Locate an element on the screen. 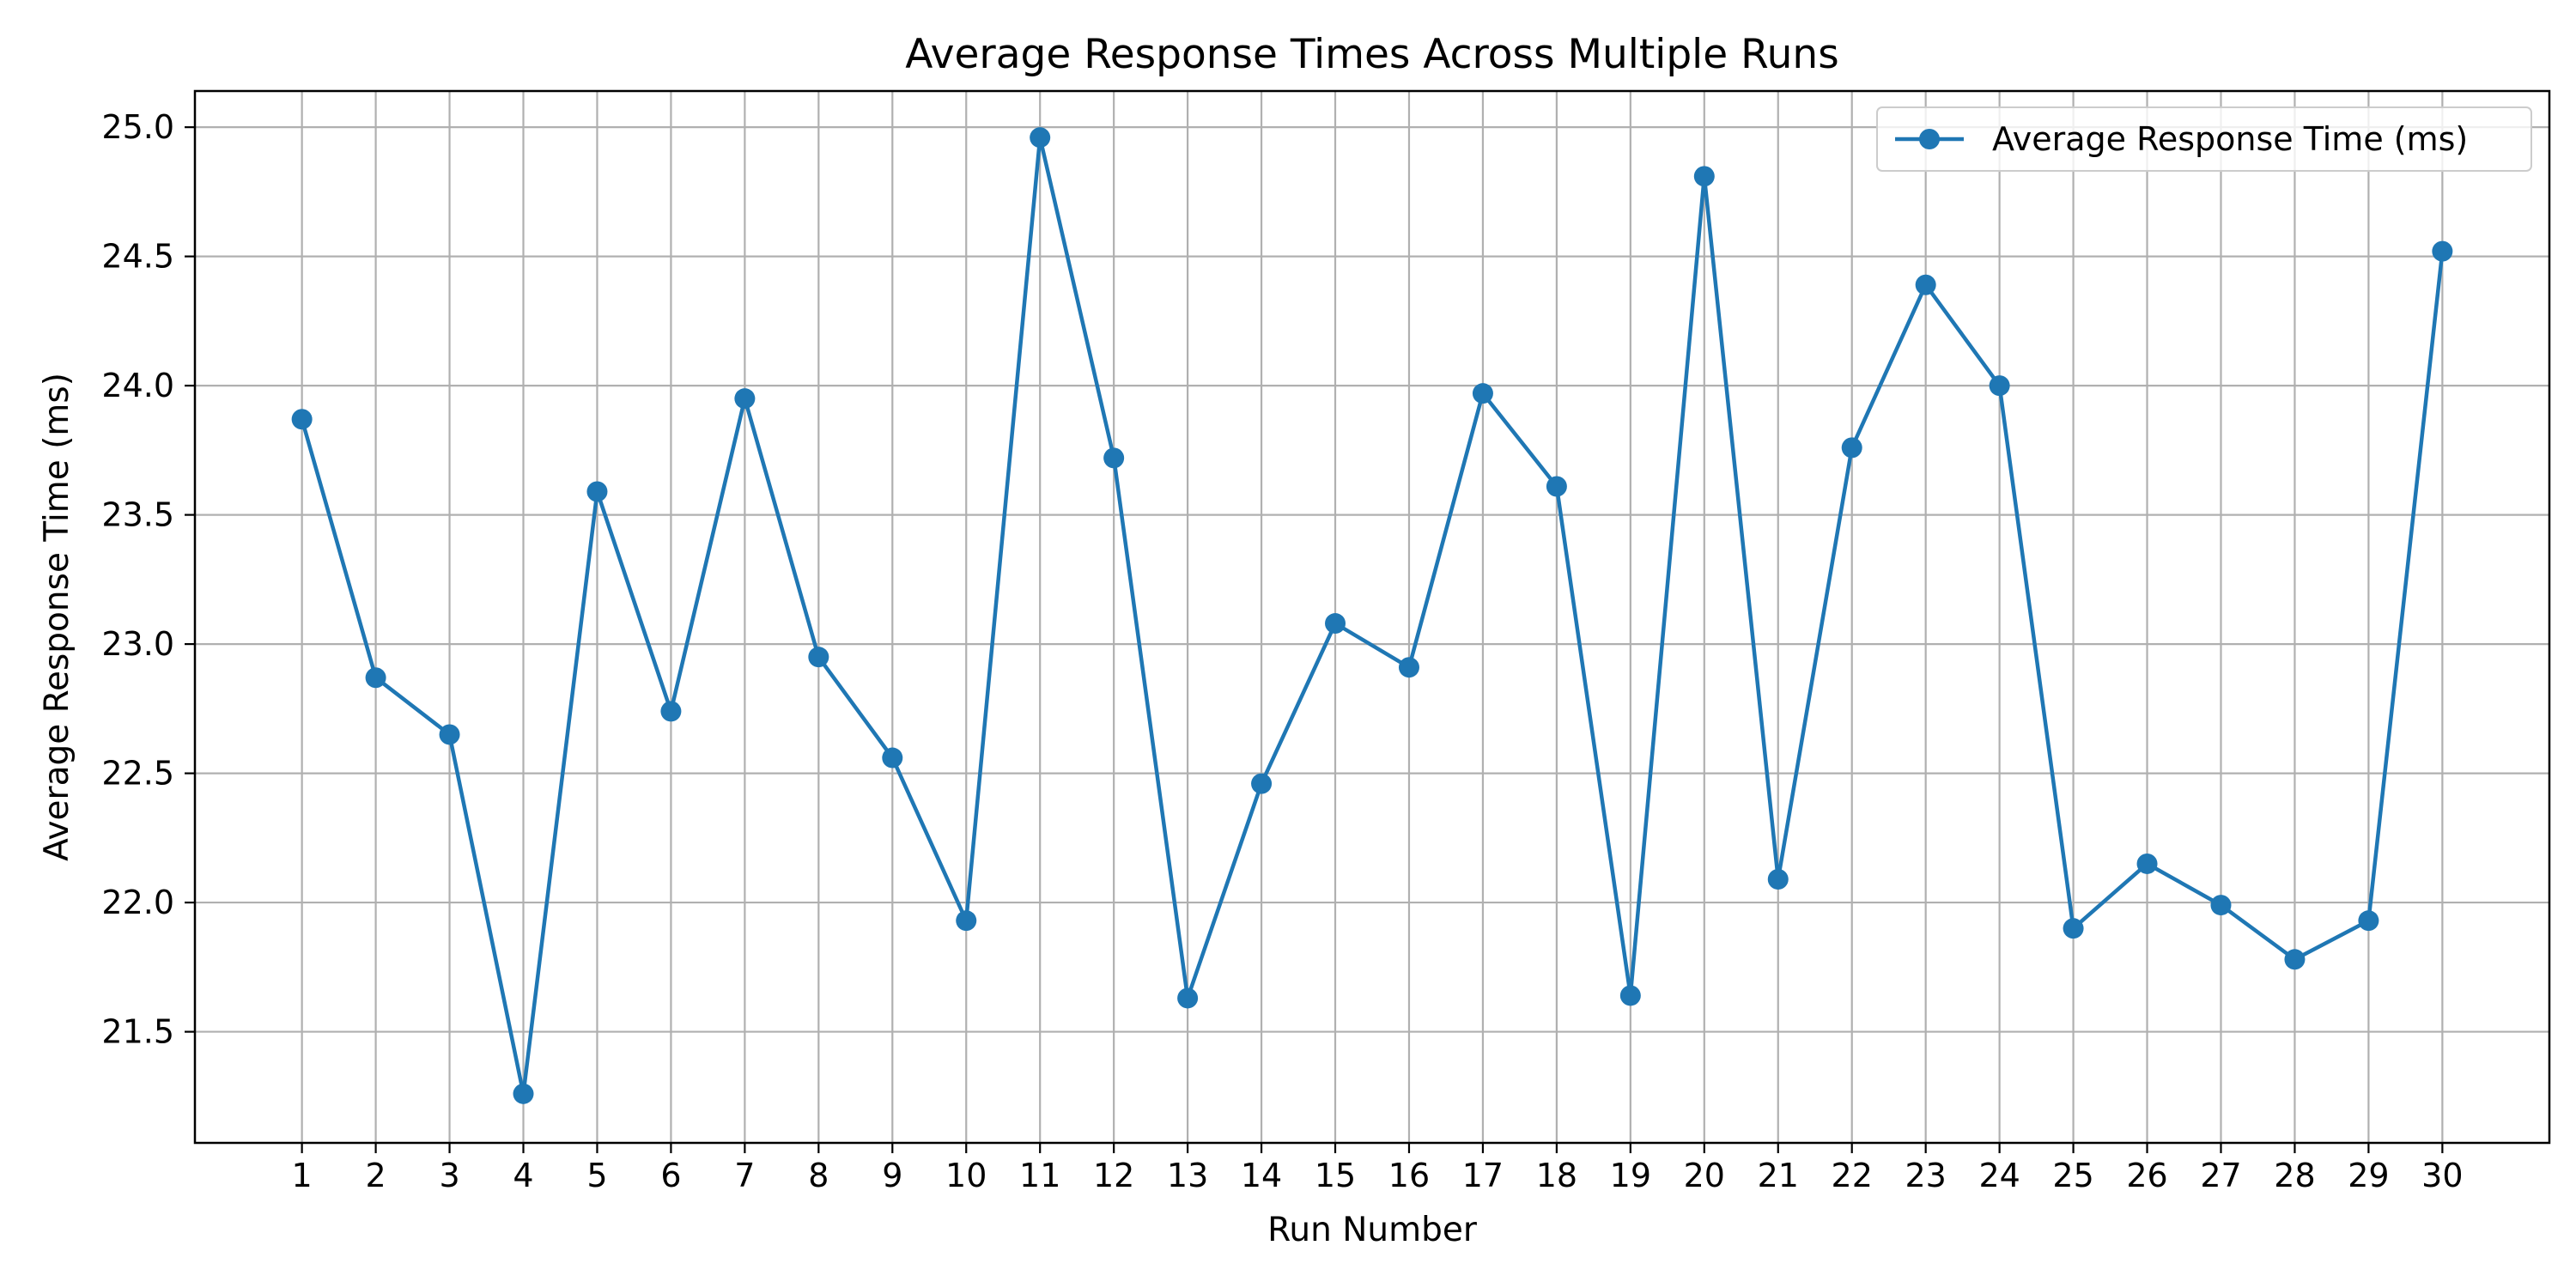  y-axis-ticks: 21.5 22.0 22.5 23.0 23.5 24.0 24.5 25.0 is located at coordinates (148, 579).